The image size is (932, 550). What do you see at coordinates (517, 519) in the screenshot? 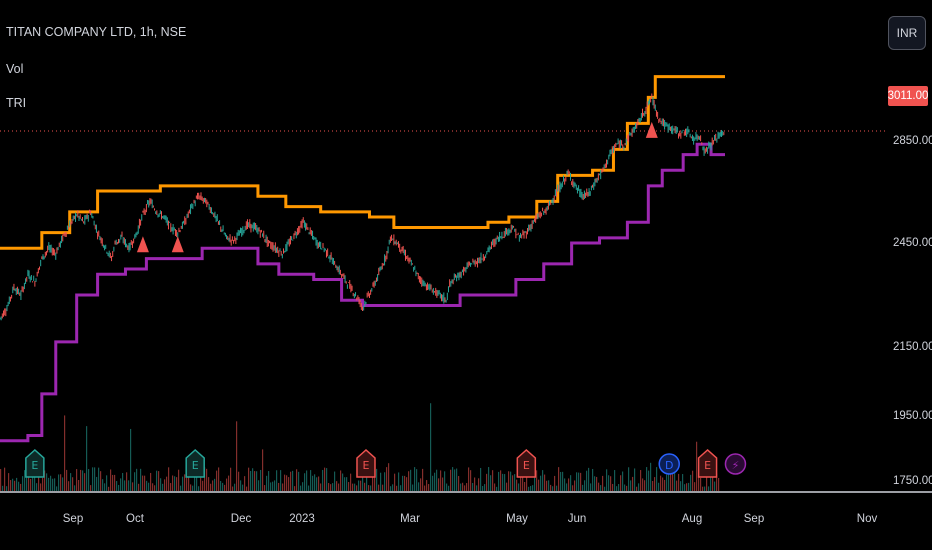
I see `x-tick-label: May` at bounding box center [517, 519].